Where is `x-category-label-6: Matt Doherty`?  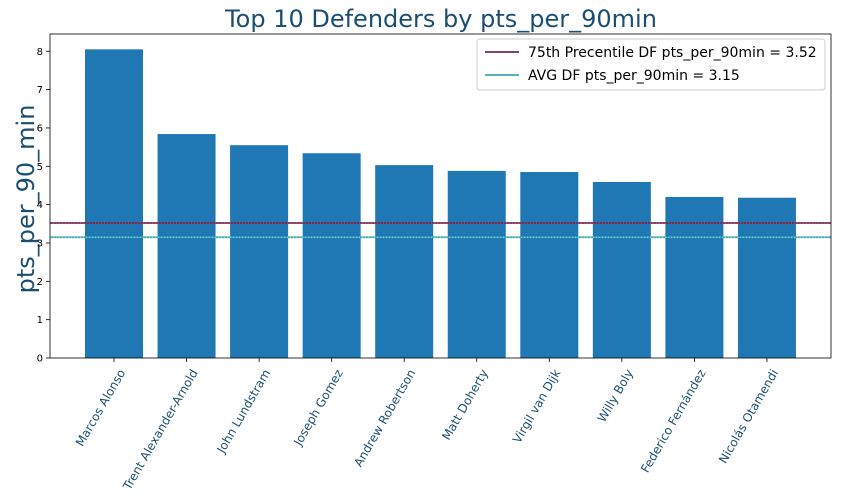
x-category-label-6: Matt Doherty is located at coordinates (465, 405).